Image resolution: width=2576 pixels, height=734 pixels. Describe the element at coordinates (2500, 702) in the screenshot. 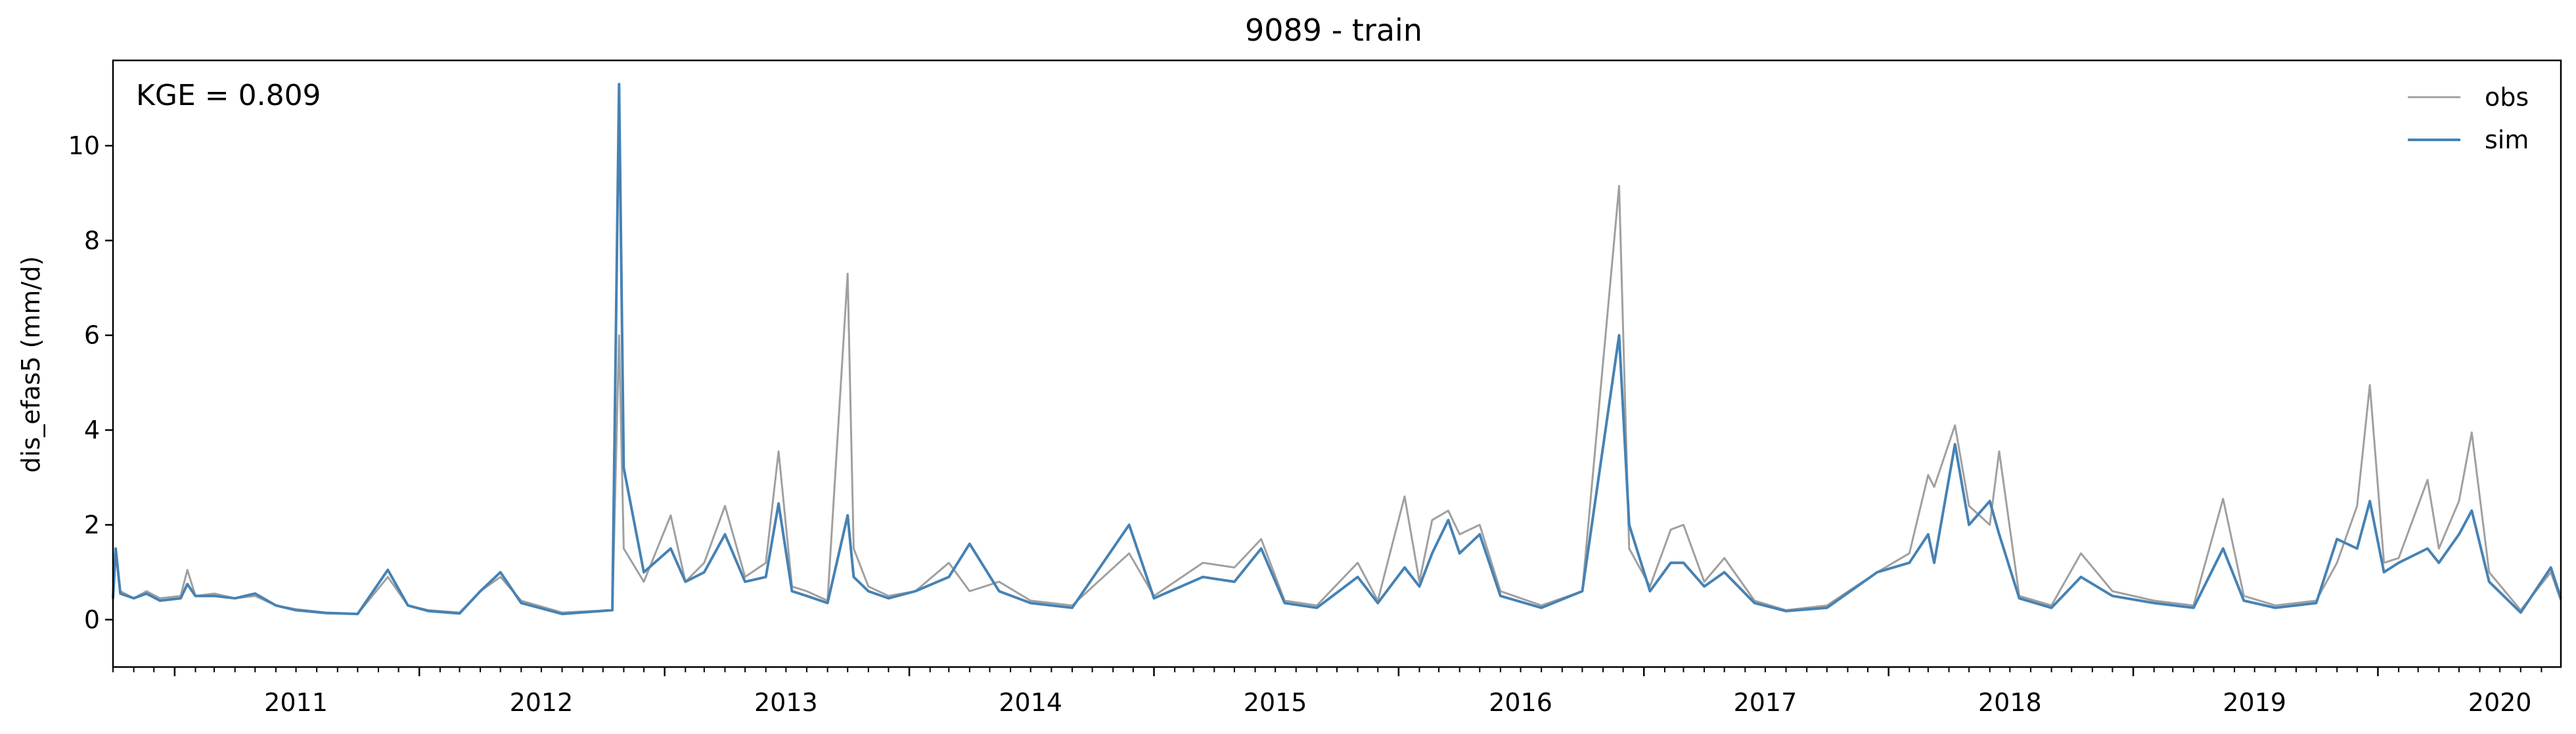

I see `x-tick-label: 2020` at that location.